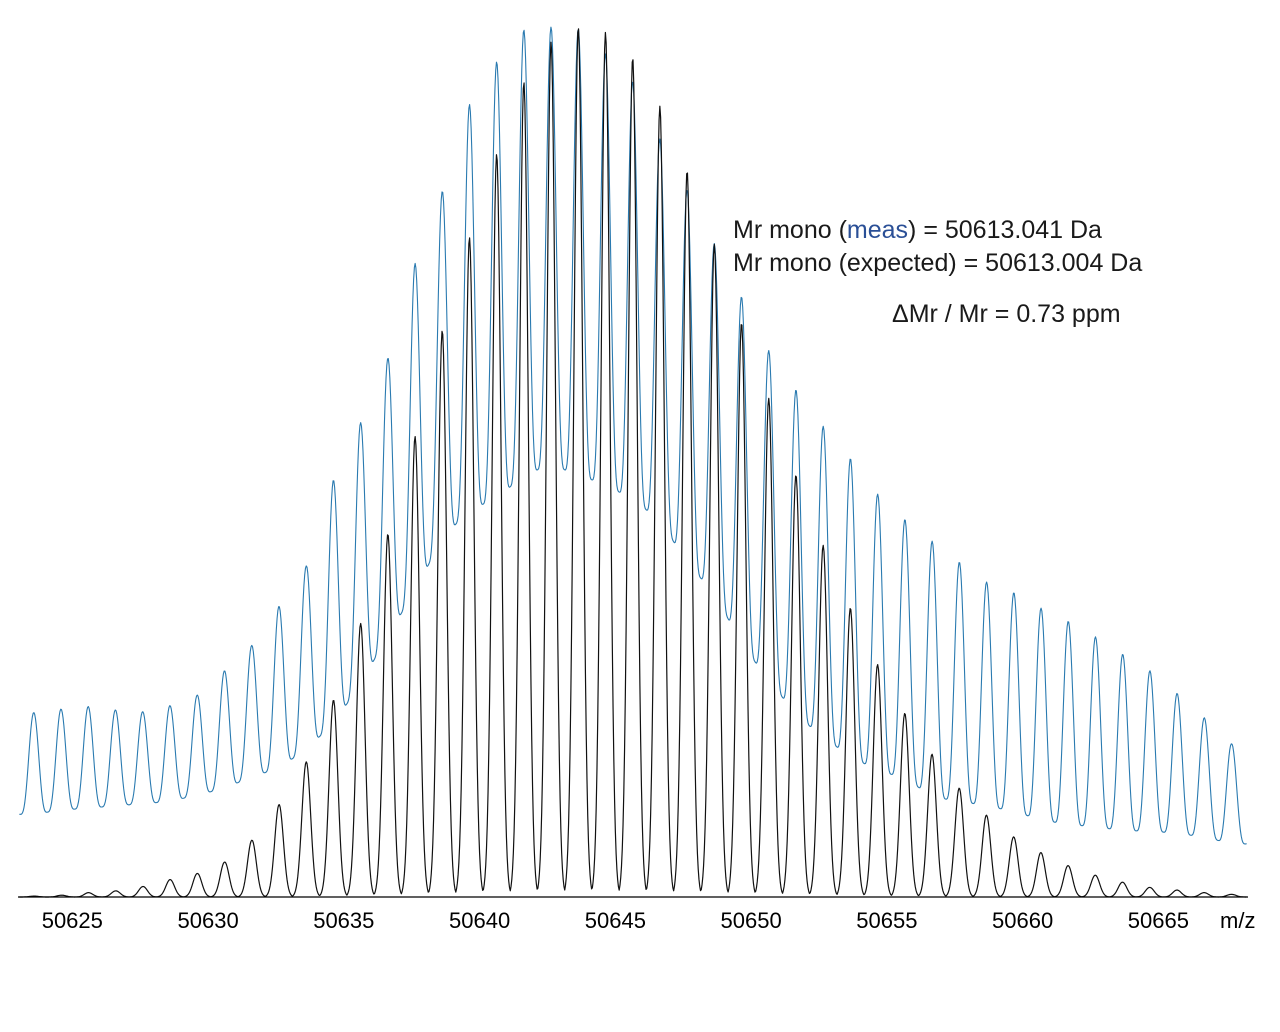 The image size is (1280, 1032). Describe the element at coordinates (479, 920) in the screenshot. I see `x-tick-label: 50640` at that location.